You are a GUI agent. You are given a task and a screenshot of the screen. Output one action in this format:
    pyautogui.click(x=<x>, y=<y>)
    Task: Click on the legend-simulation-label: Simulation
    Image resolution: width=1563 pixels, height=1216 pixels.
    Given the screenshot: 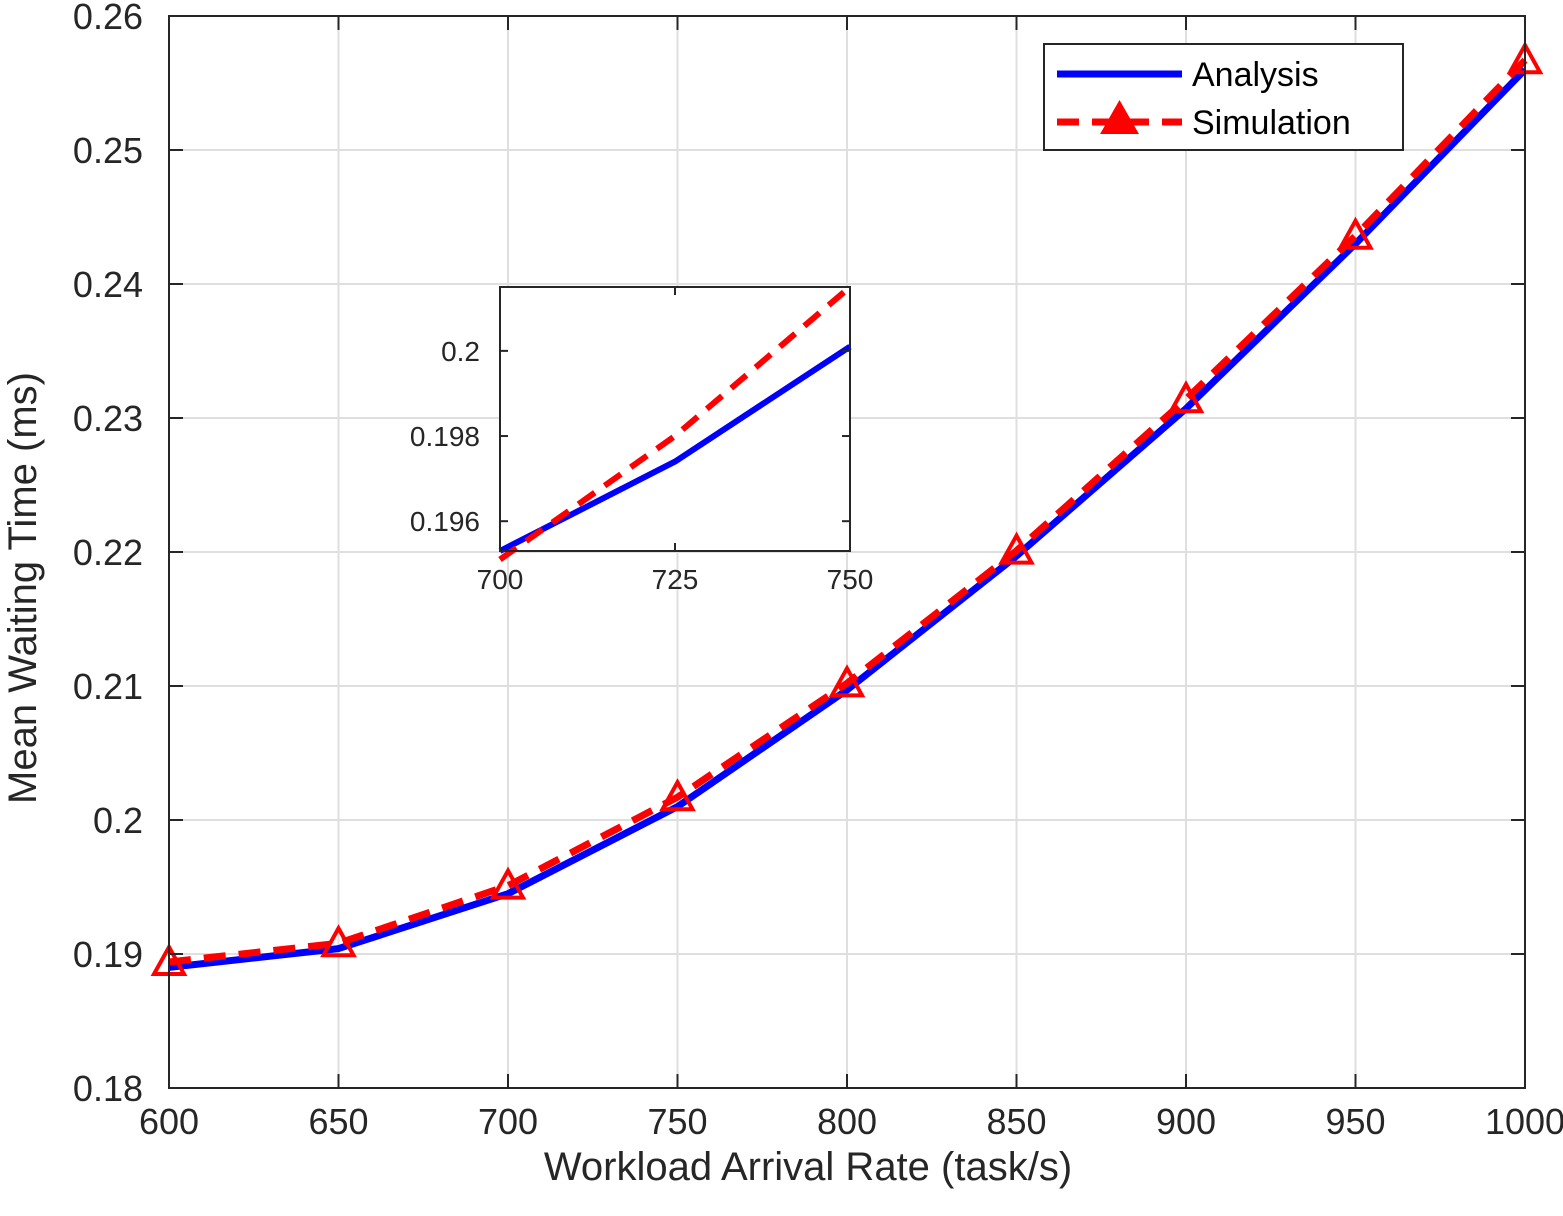 What is the action you would take?
    pyautogui.click(x=1271, y=123)
    